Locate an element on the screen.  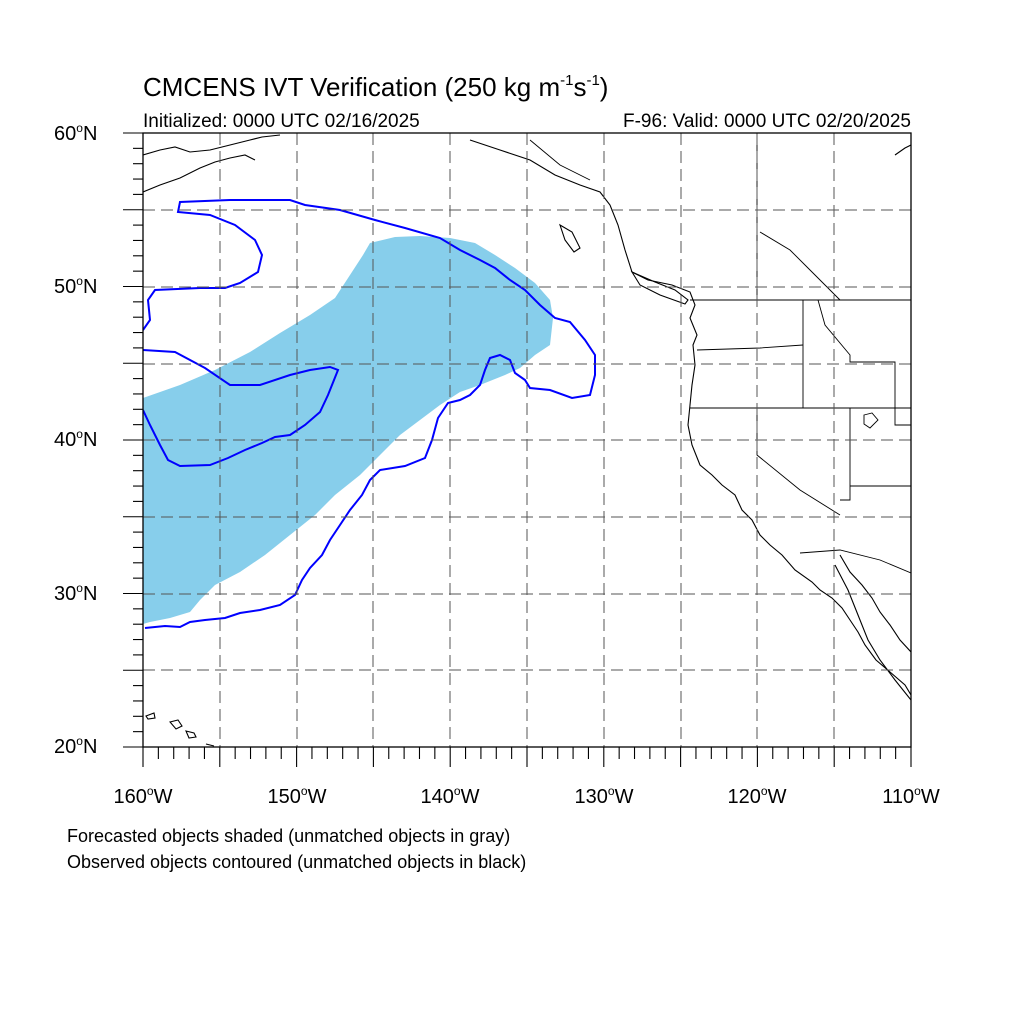
border-wa-or is located at coordinates (750, 347).